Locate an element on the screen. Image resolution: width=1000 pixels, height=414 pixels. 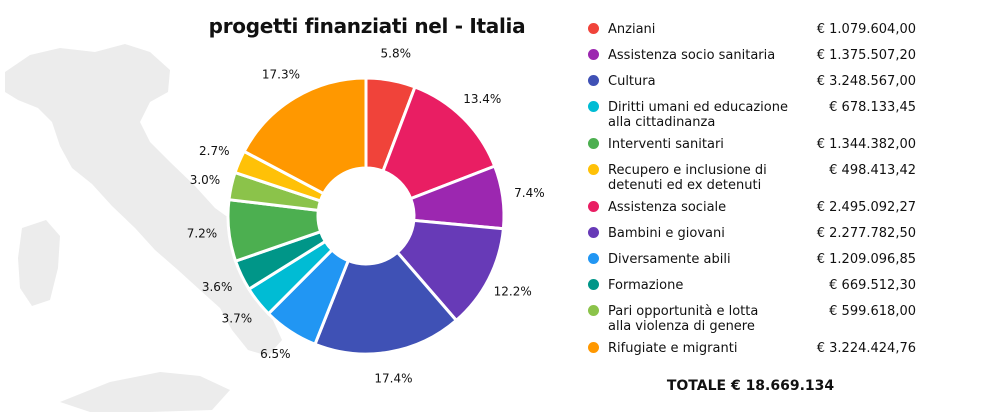
legend-label: Interventi sanitari is located at coordinates (666, 144).